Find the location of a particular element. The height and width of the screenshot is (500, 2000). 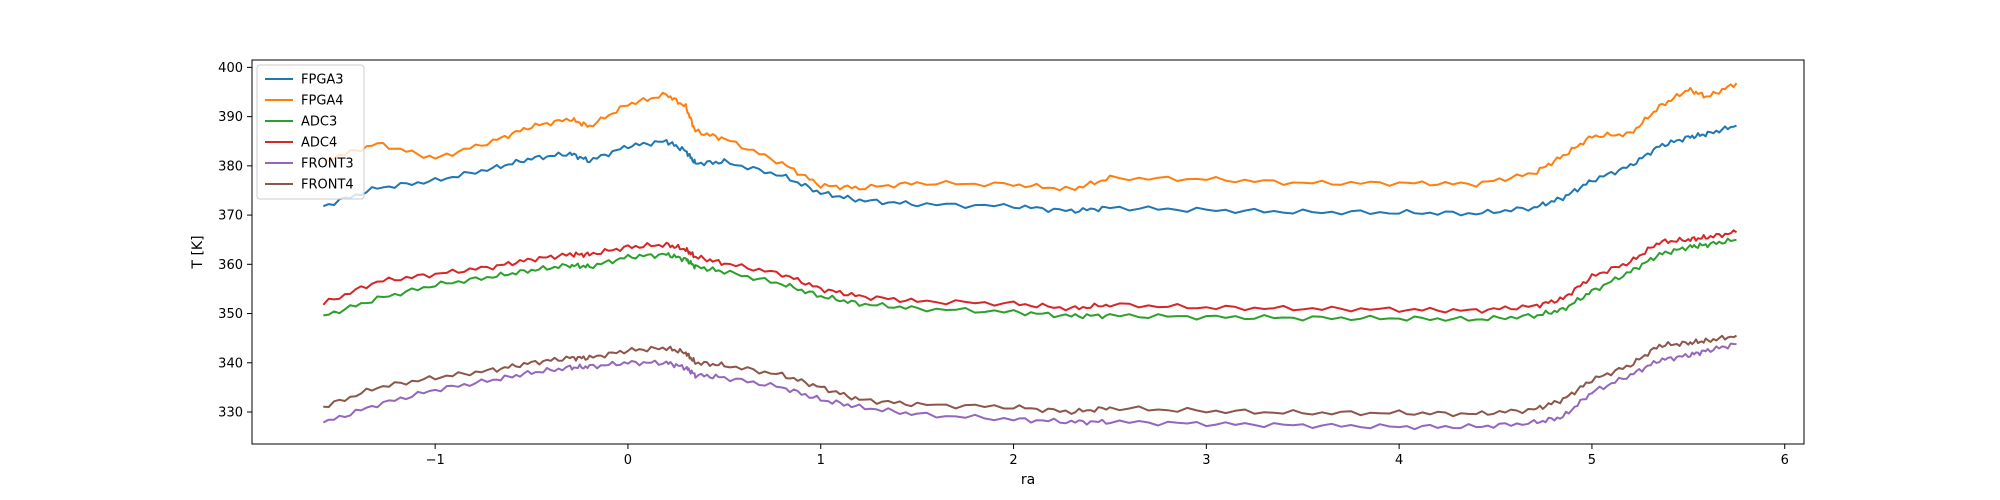

y-tick-label: 360 is located at coordinates (230, 265).